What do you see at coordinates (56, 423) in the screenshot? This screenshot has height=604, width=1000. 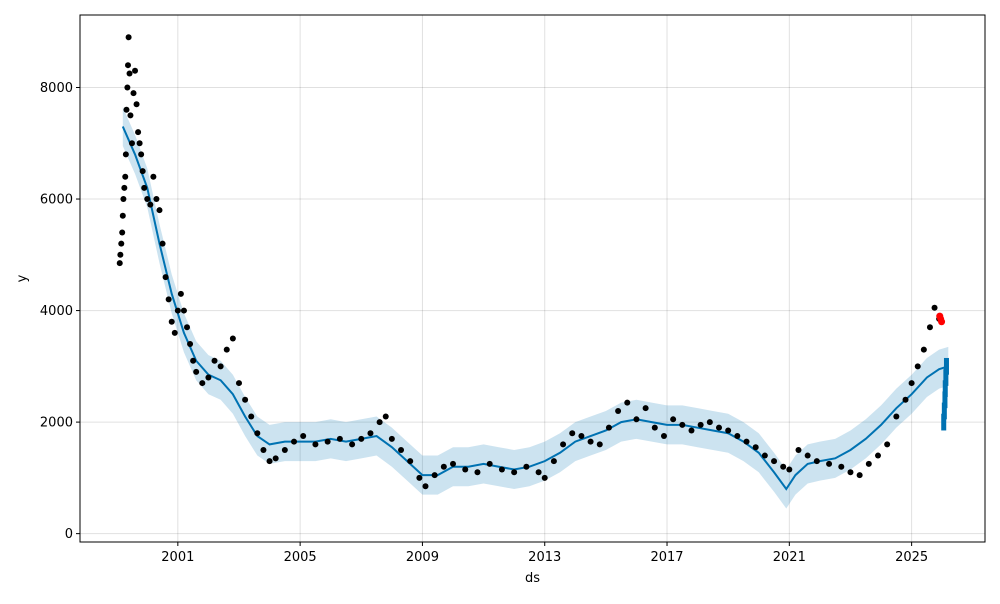 I see `y-tick-label: 2000` at bounding box center [56, 423].